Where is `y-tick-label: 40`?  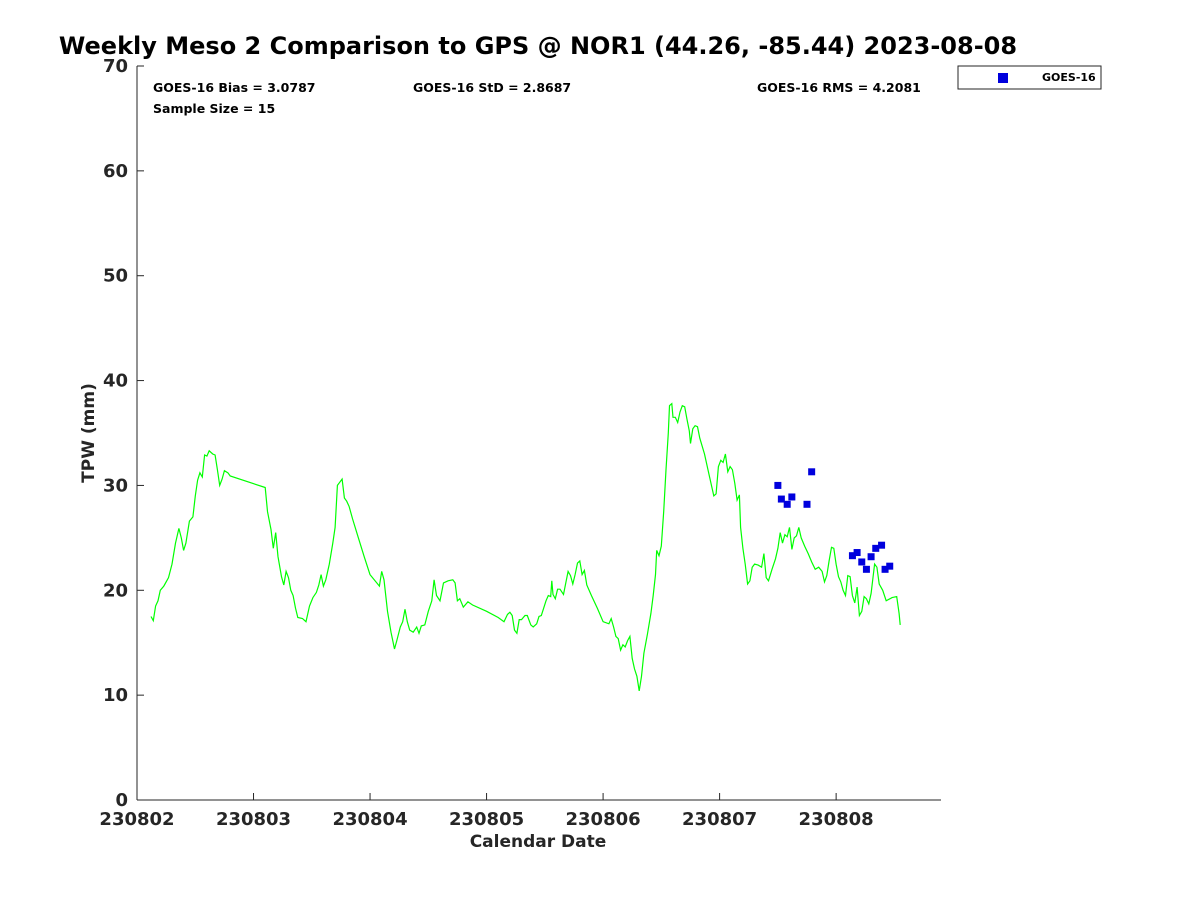
y-tick-label: 40 is located at coordinates (115, 381).